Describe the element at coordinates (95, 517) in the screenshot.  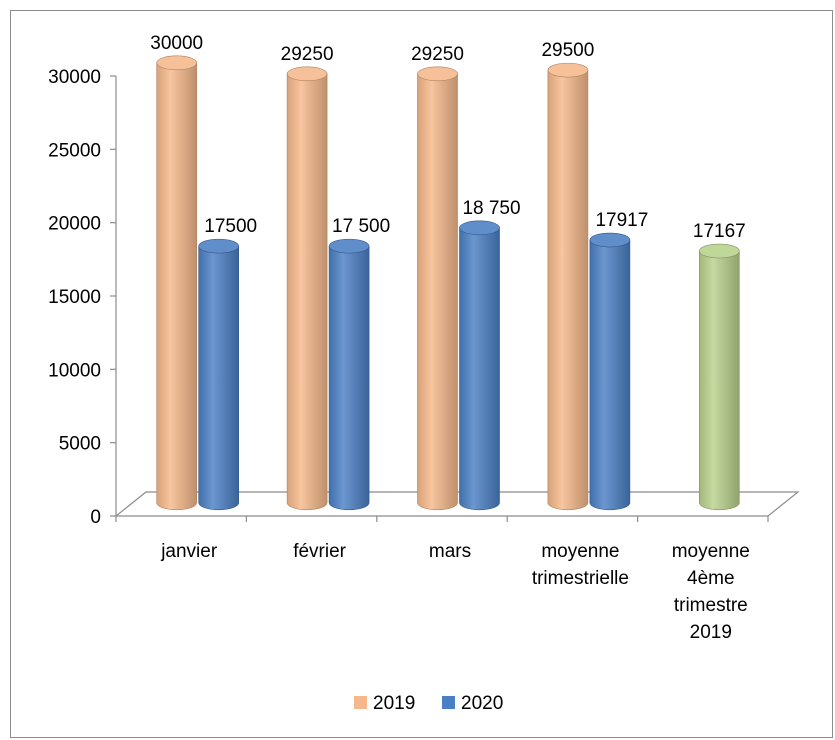
I see `y-tick-label: 0` at that location.